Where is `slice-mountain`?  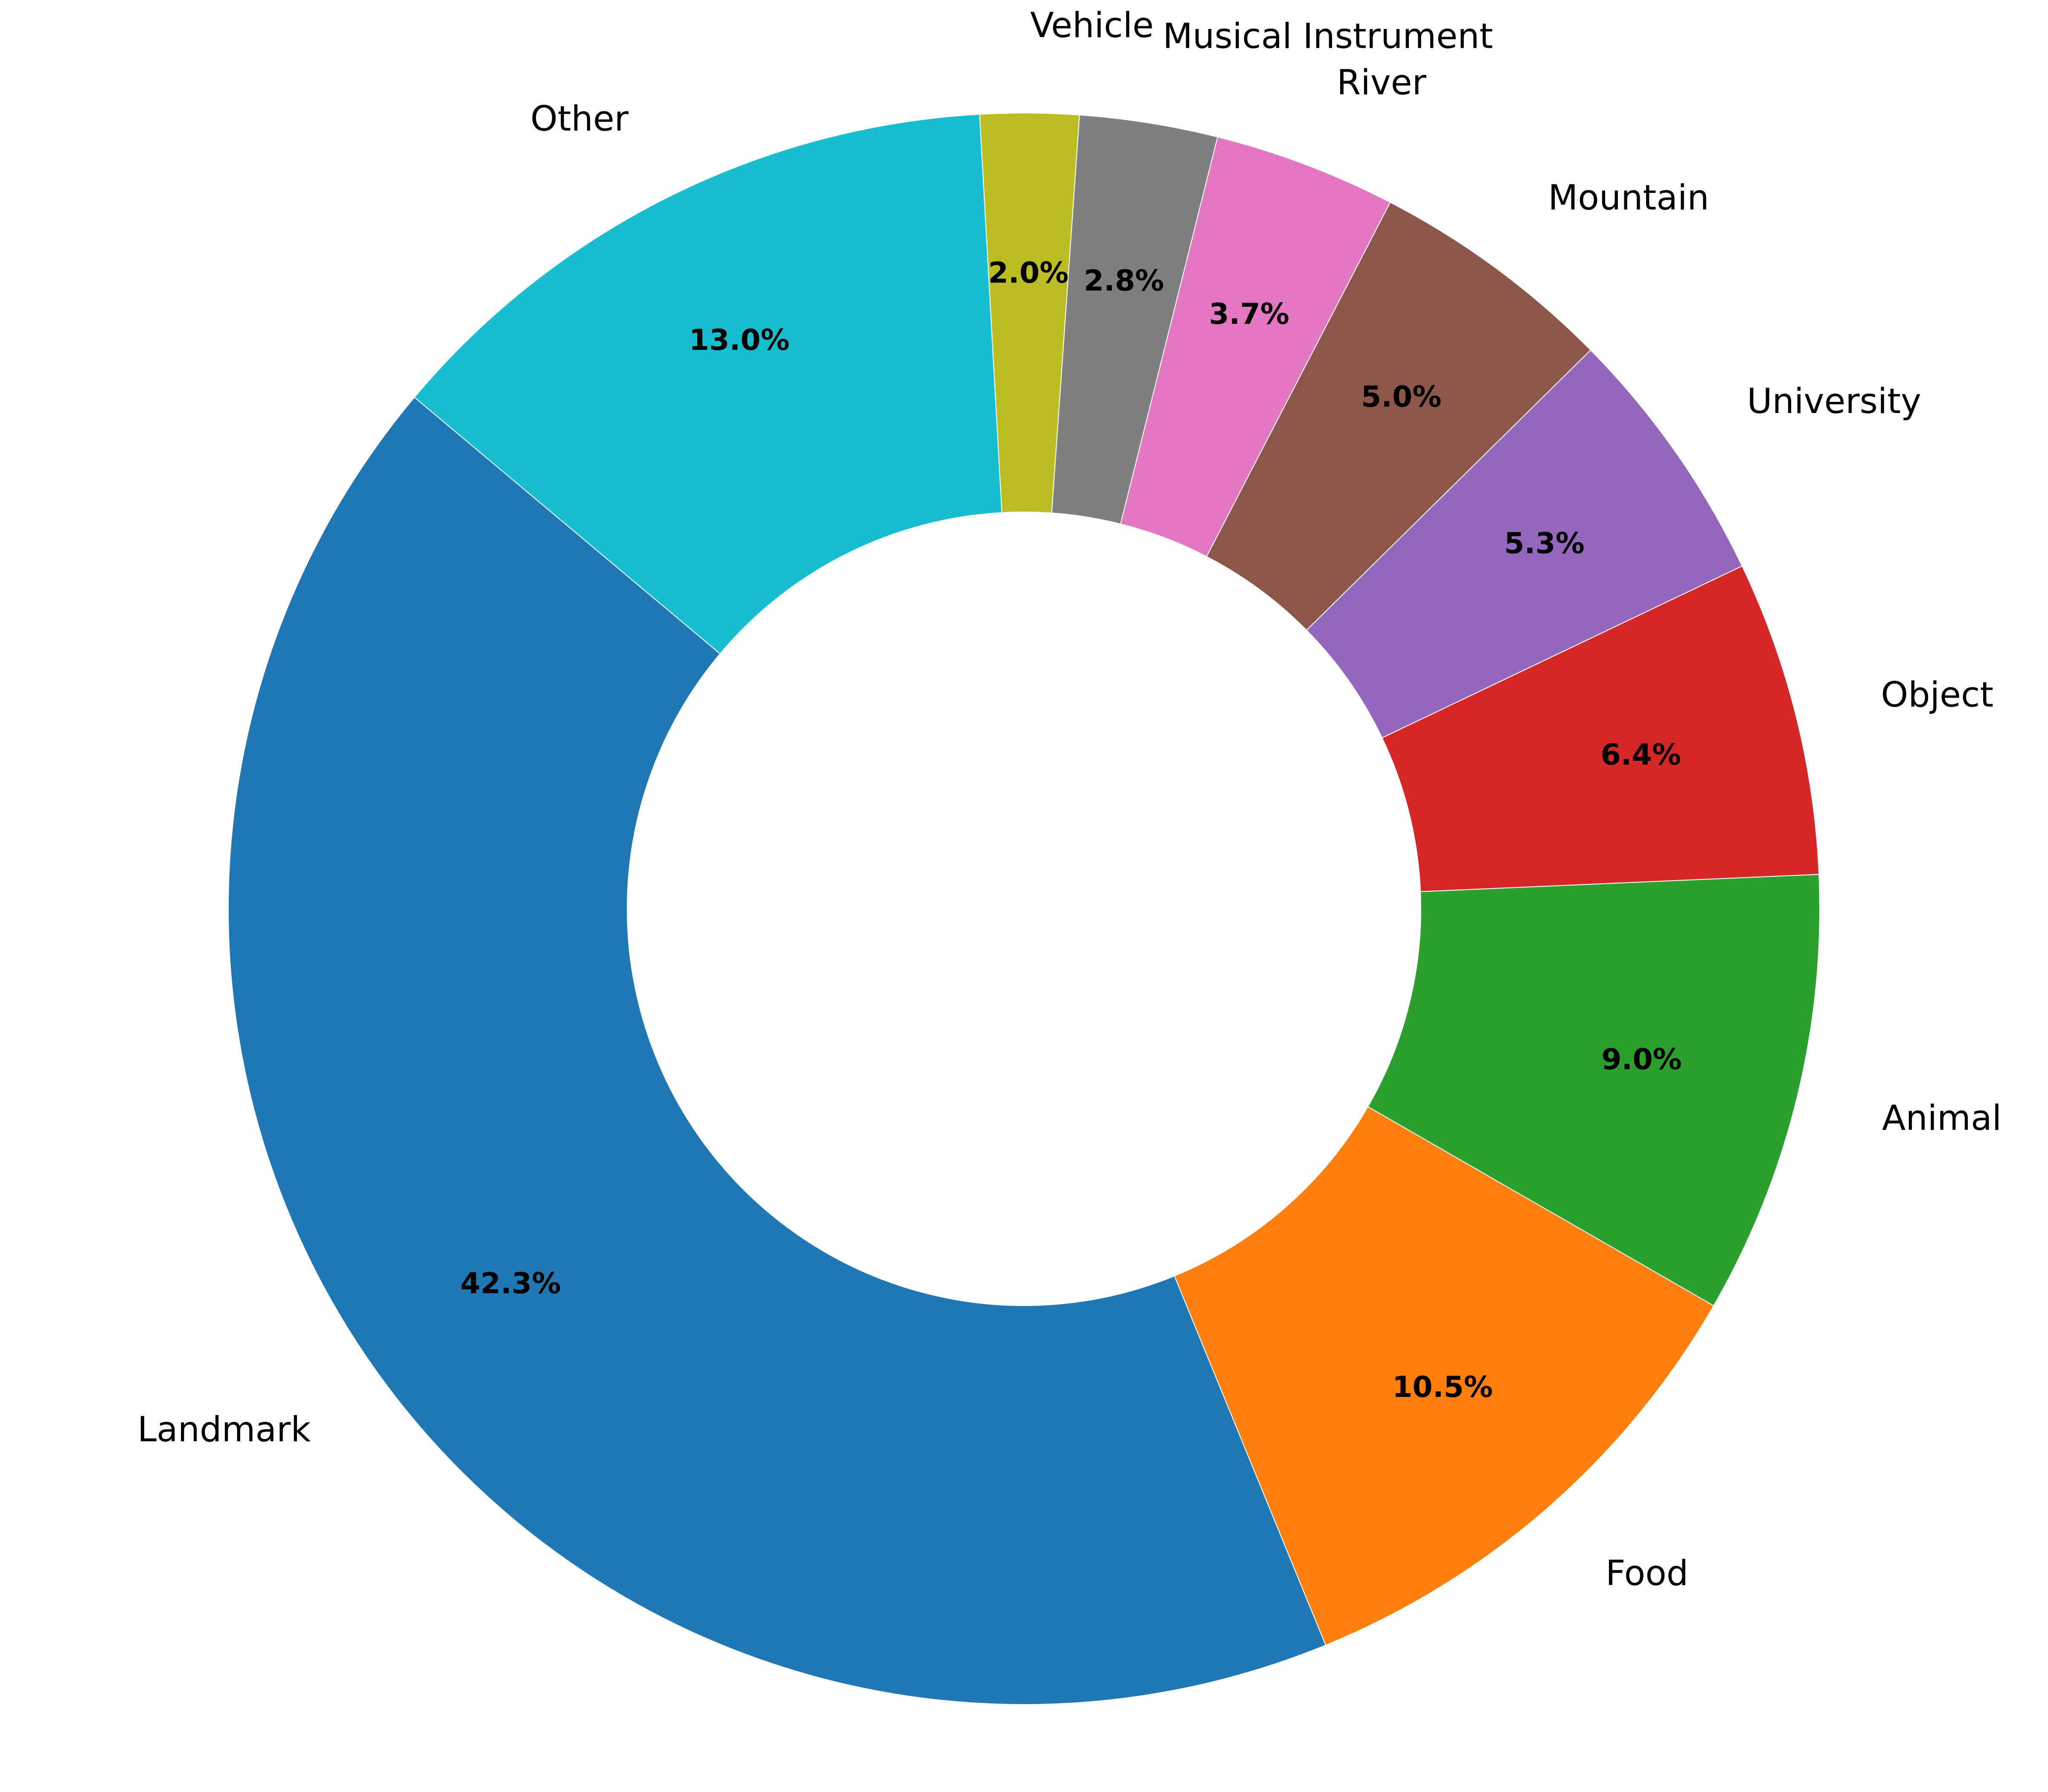 slice-mountain is located at coordinates (1398, 416).